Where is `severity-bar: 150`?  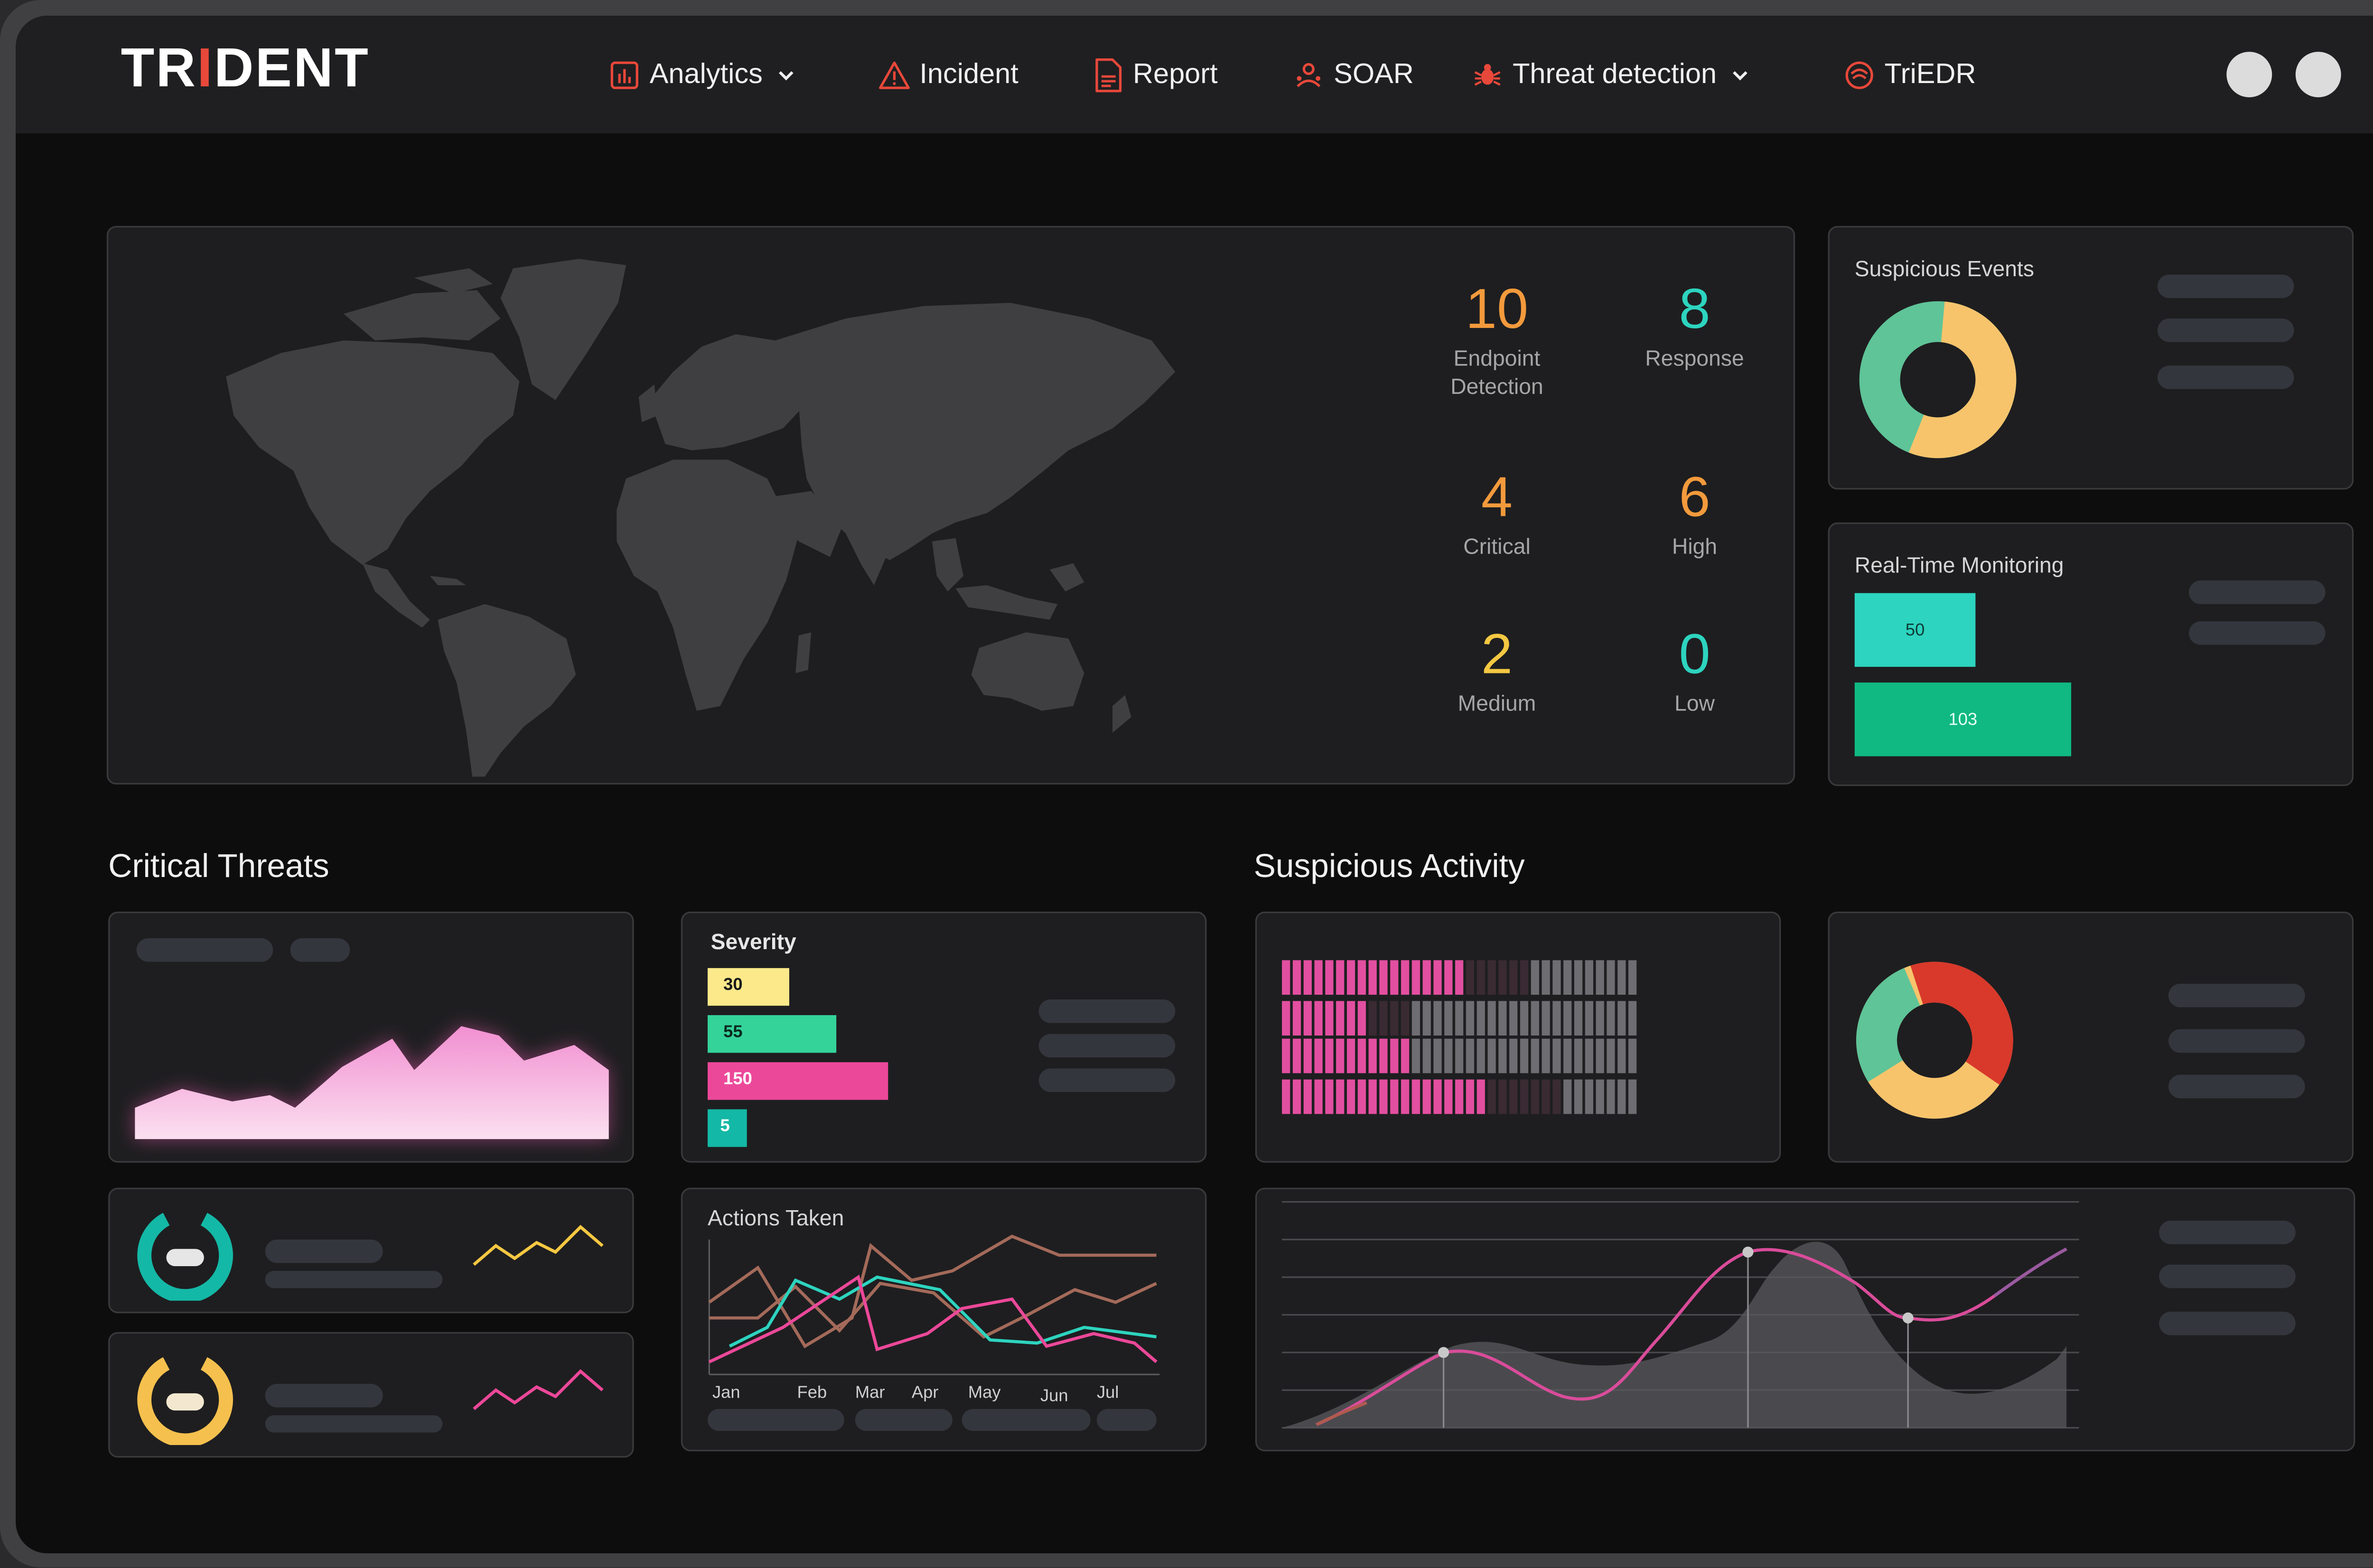
severity-bar: 150 is located at coordinates (798, 1081).